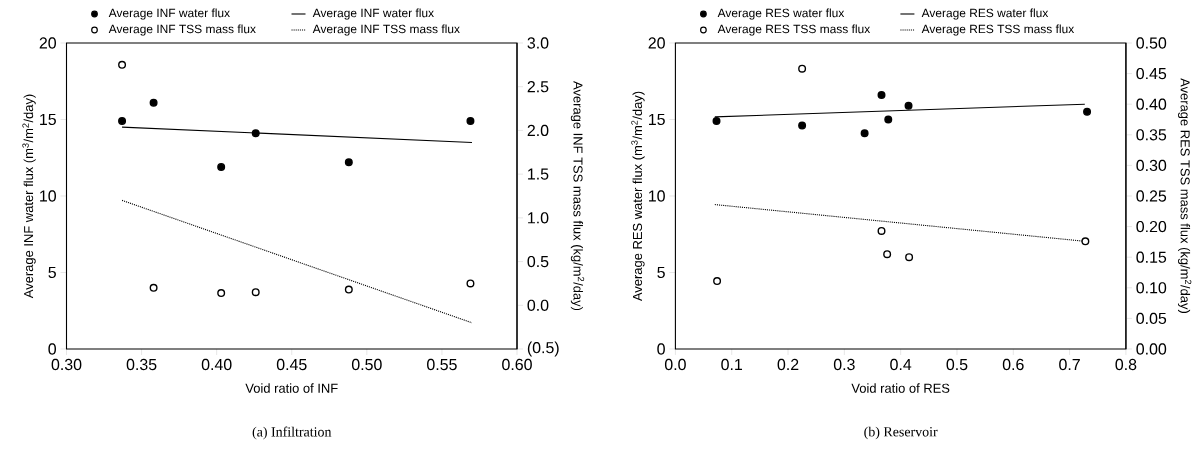  I want to click on x-tick-label: 0.4, so click(901, 364).